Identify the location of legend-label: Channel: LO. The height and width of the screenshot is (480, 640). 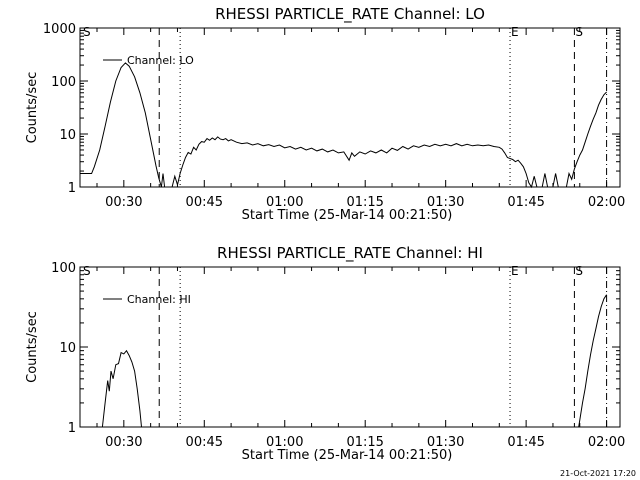
(160, 60).